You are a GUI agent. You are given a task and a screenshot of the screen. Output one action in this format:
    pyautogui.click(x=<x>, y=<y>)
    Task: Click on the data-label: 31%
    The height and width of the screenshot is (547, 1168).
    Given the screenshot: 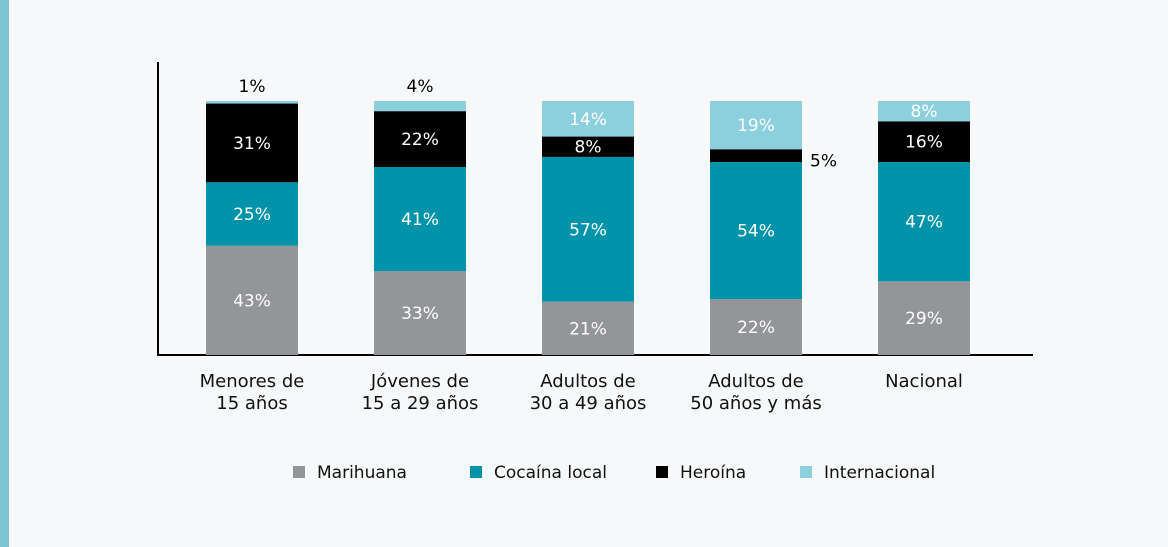 What is the action you would take?
    pyautogui.click(x=252, y=144)
    